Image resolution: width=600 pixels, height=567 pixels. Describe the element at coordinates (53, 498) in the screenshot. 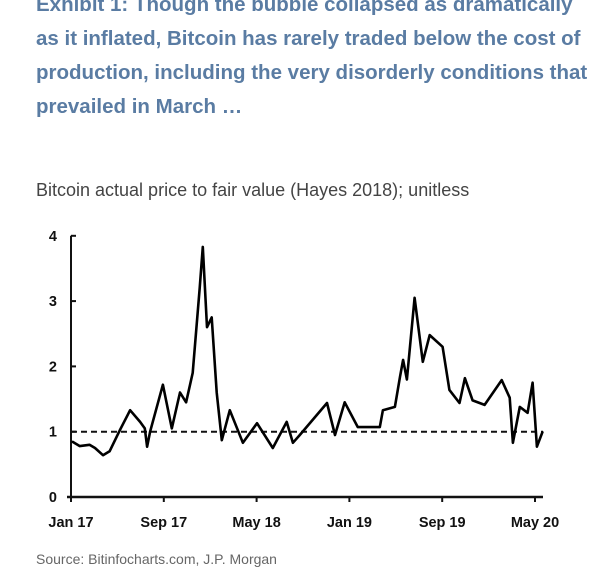

I see `y-tick-label: 0` at that location.